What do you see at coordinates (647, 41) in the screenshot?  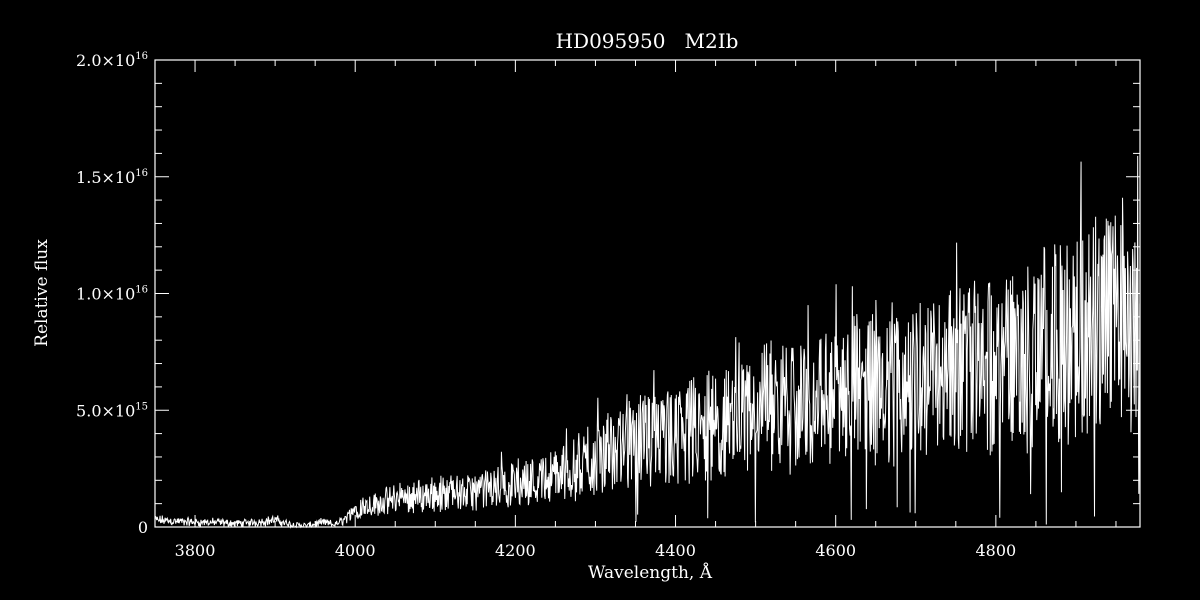 I see `chart-title: HD095950 M2Ib` at bounding box center [647, 41].